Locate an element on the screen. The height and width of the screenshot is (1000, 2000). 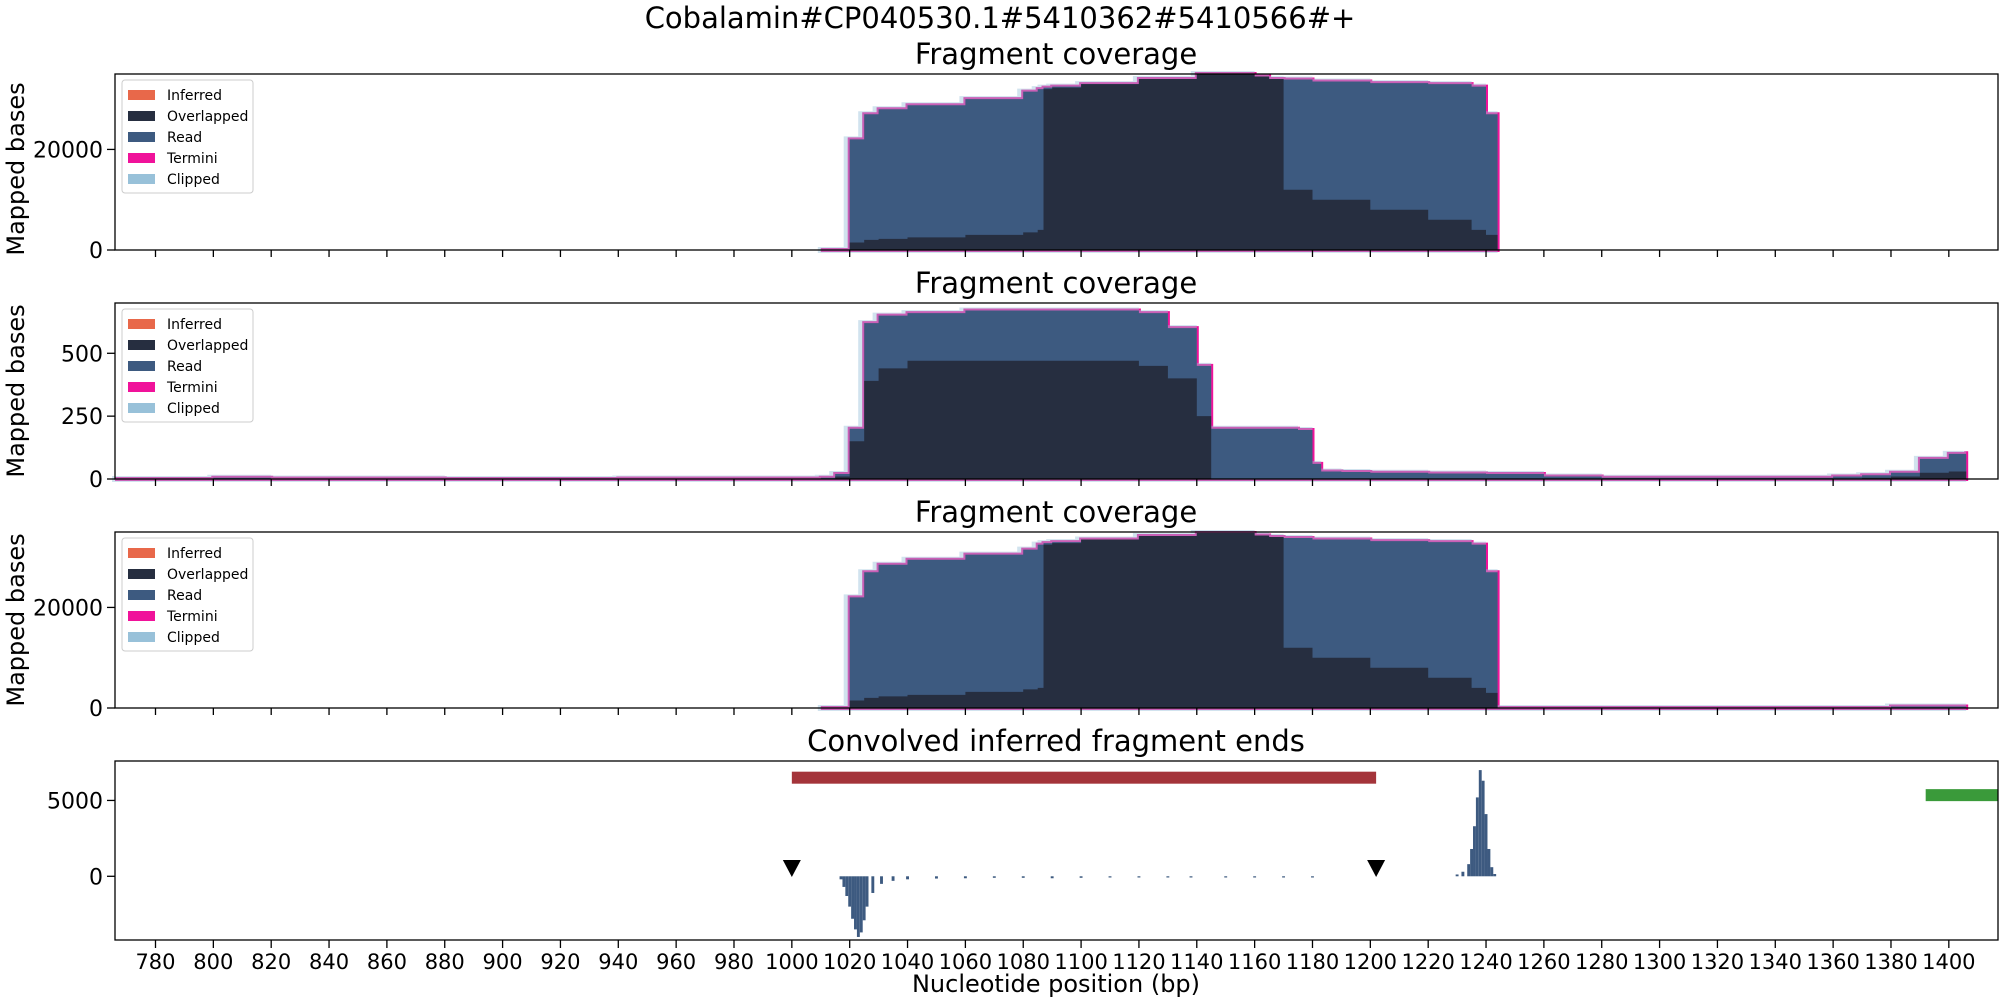
panel-4-ytick-label-1: 5000 is located at coordinates (75, 801).